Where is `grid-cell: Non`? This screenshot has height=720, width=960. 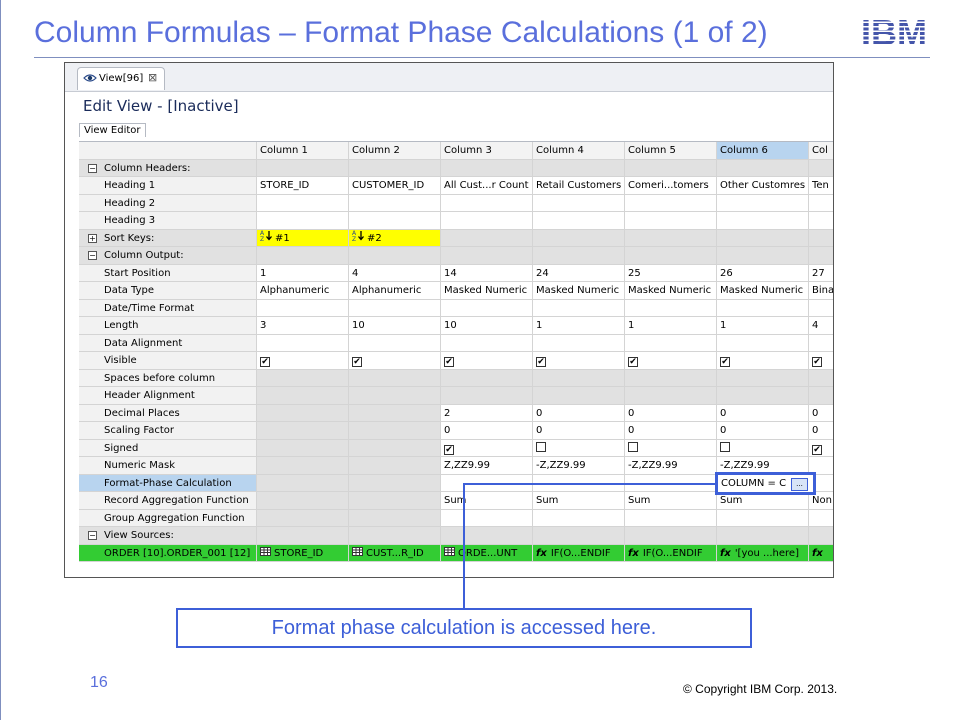 grid-cell: Non is located at coordinates (821, 501).